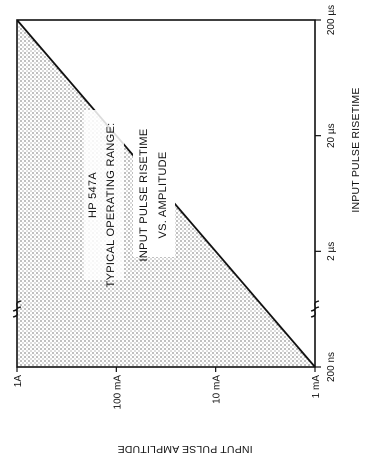 The image size is (365, 458). I want to click on risetime-tick-label: 200 ns, so click(331, 367).